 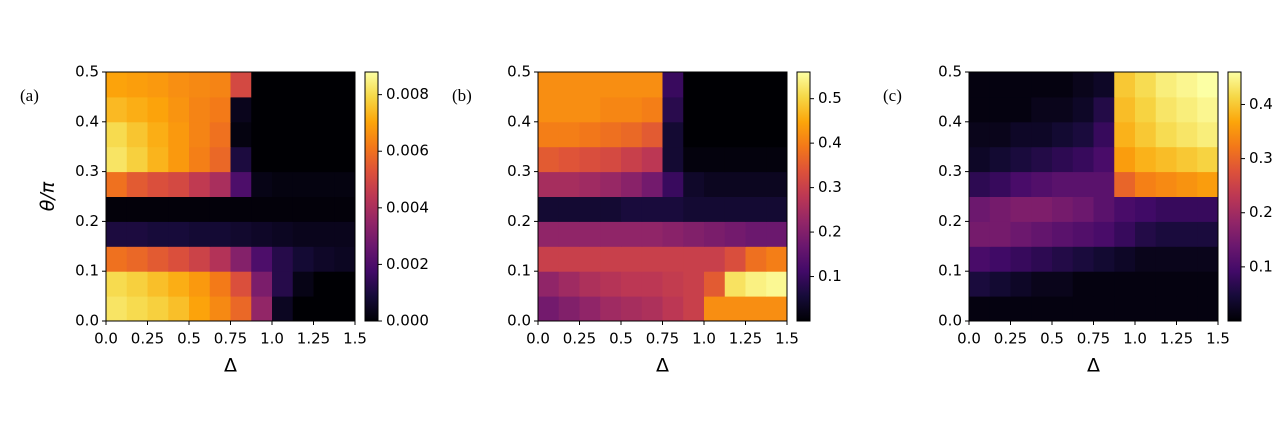 I want to click on x-tick-label: 0.0, so click(x=106, y=339).